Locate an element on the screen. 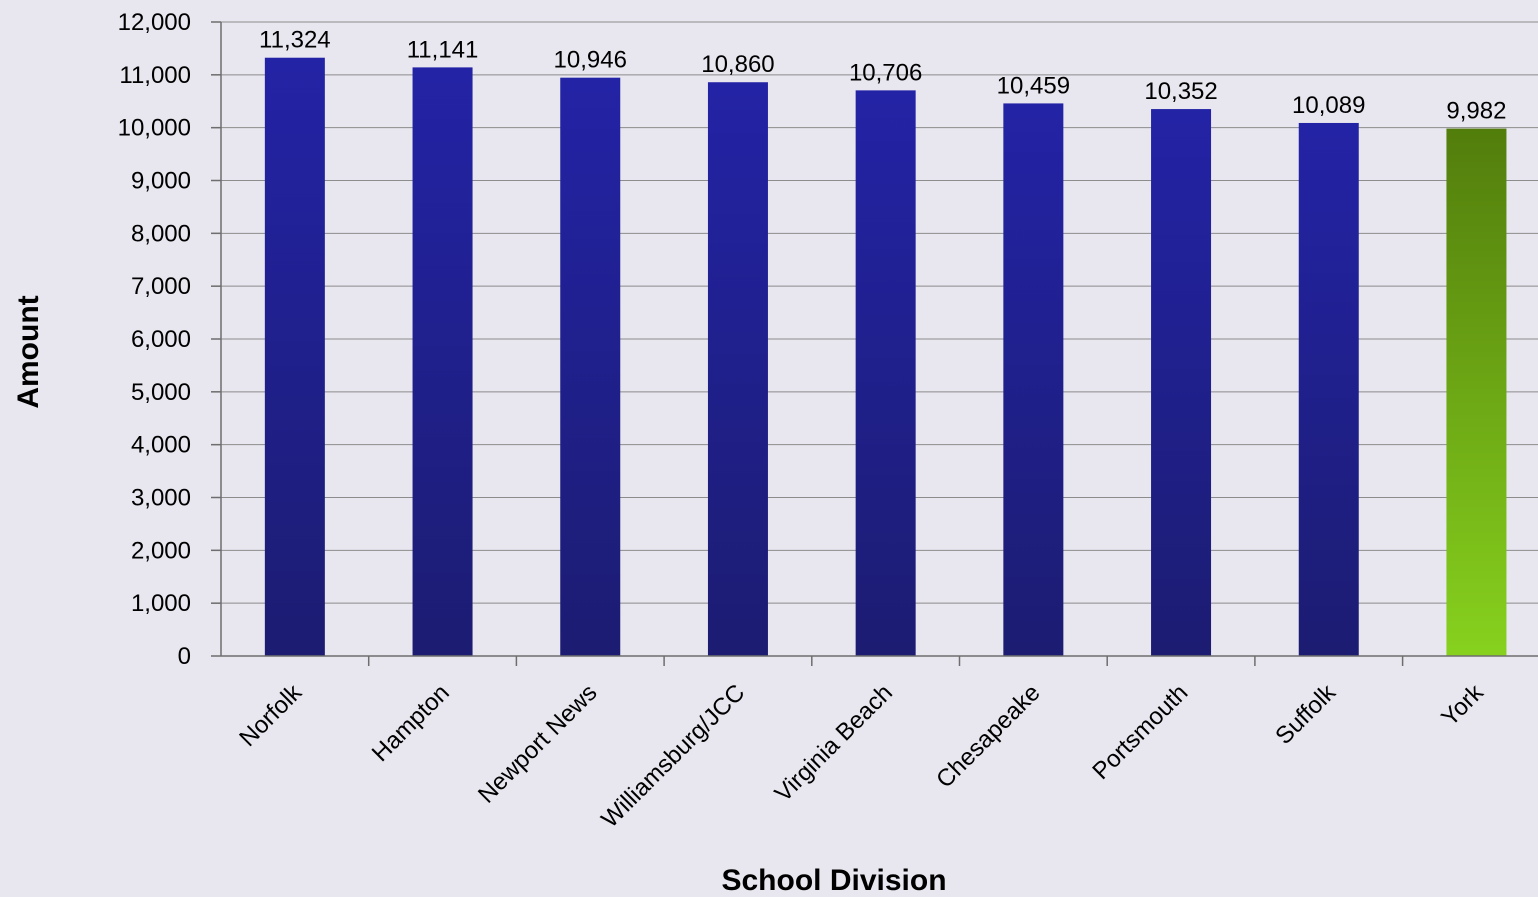 This screenshot has width=1538, height=897. bar-hampton is located at coordinates (442, 361).